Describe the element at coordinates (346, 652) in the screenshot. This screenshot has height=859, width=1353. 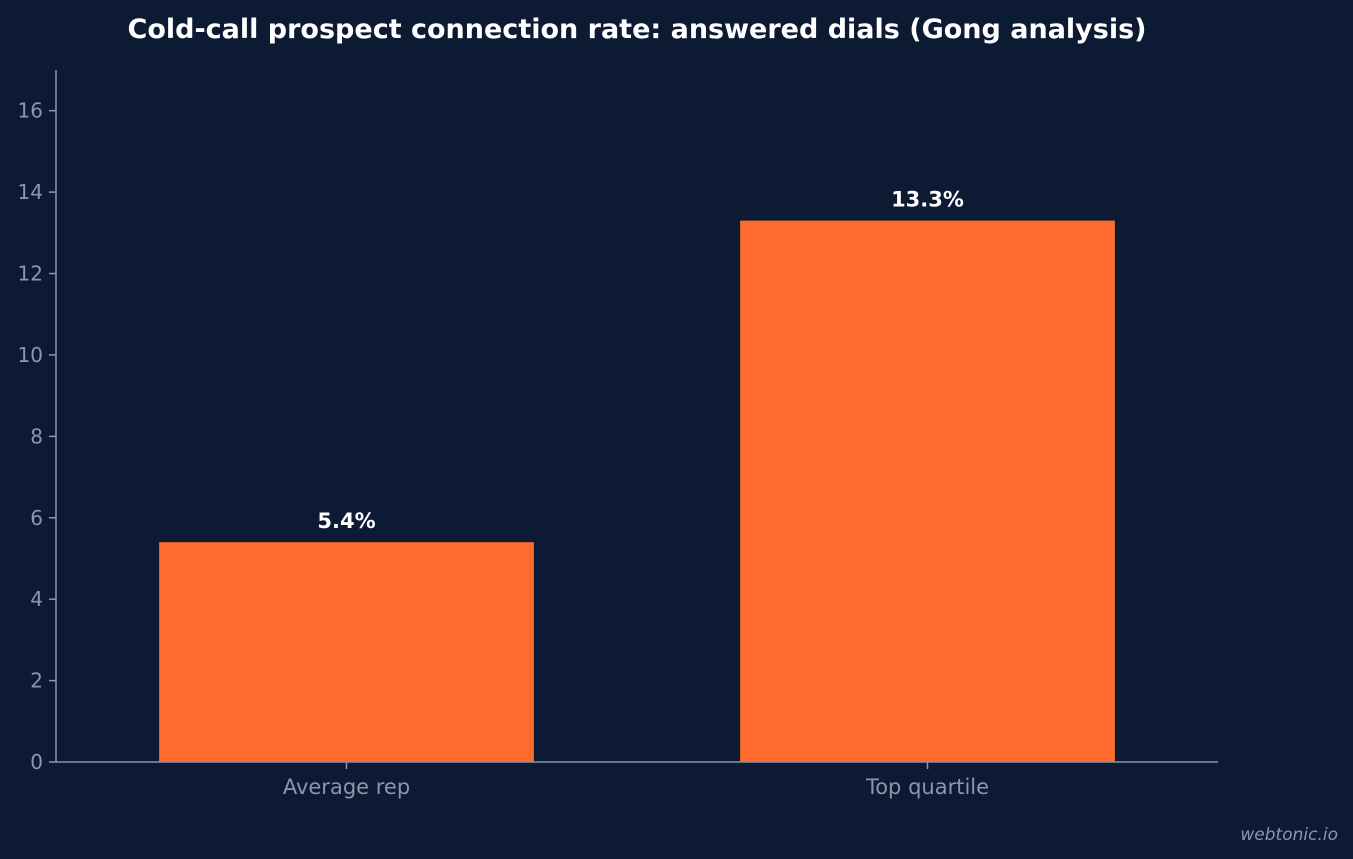
I see `bar-average-rep` at that location.